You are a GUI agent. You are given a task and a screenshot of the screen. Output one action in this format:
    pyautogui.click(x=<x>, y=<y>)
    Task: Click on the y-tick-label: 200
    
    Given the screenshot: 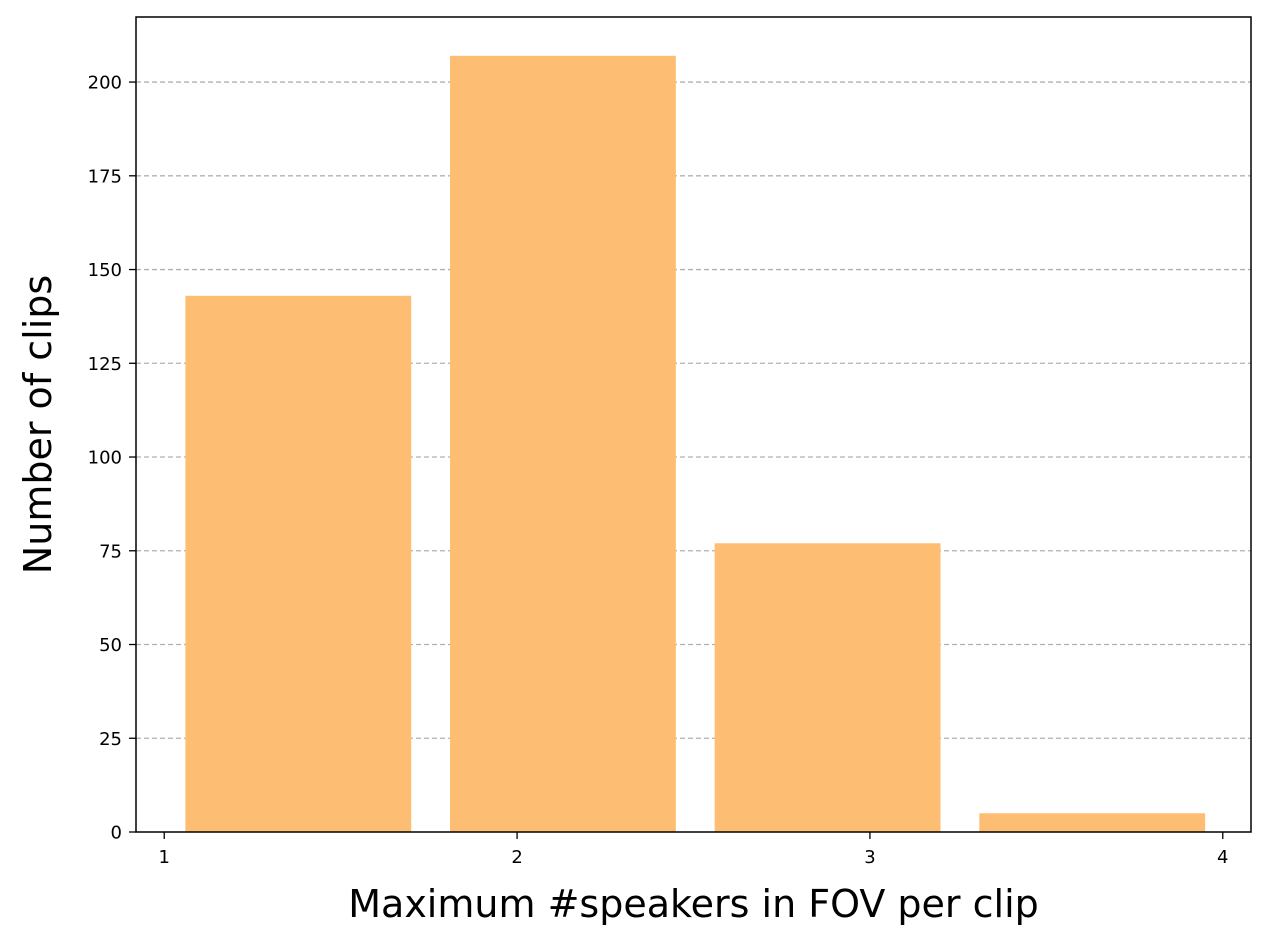 What is the action you would take?
    pyautogui.click(x=105, y=83)
    